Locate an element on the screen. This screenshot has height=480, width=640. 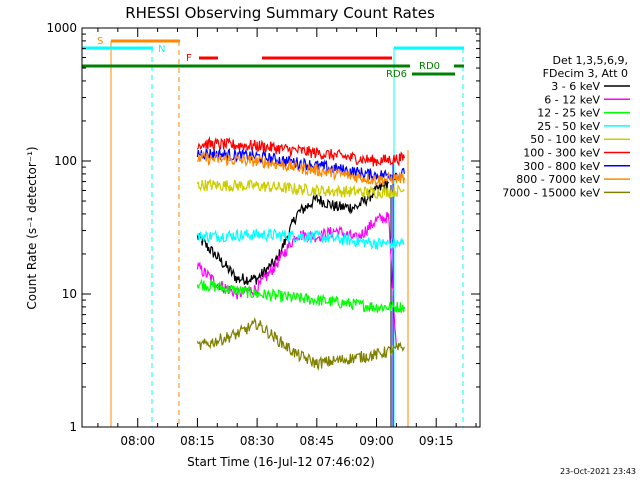
legend-label-5: 100 - 300 keV is located at coordinates (561, 153).